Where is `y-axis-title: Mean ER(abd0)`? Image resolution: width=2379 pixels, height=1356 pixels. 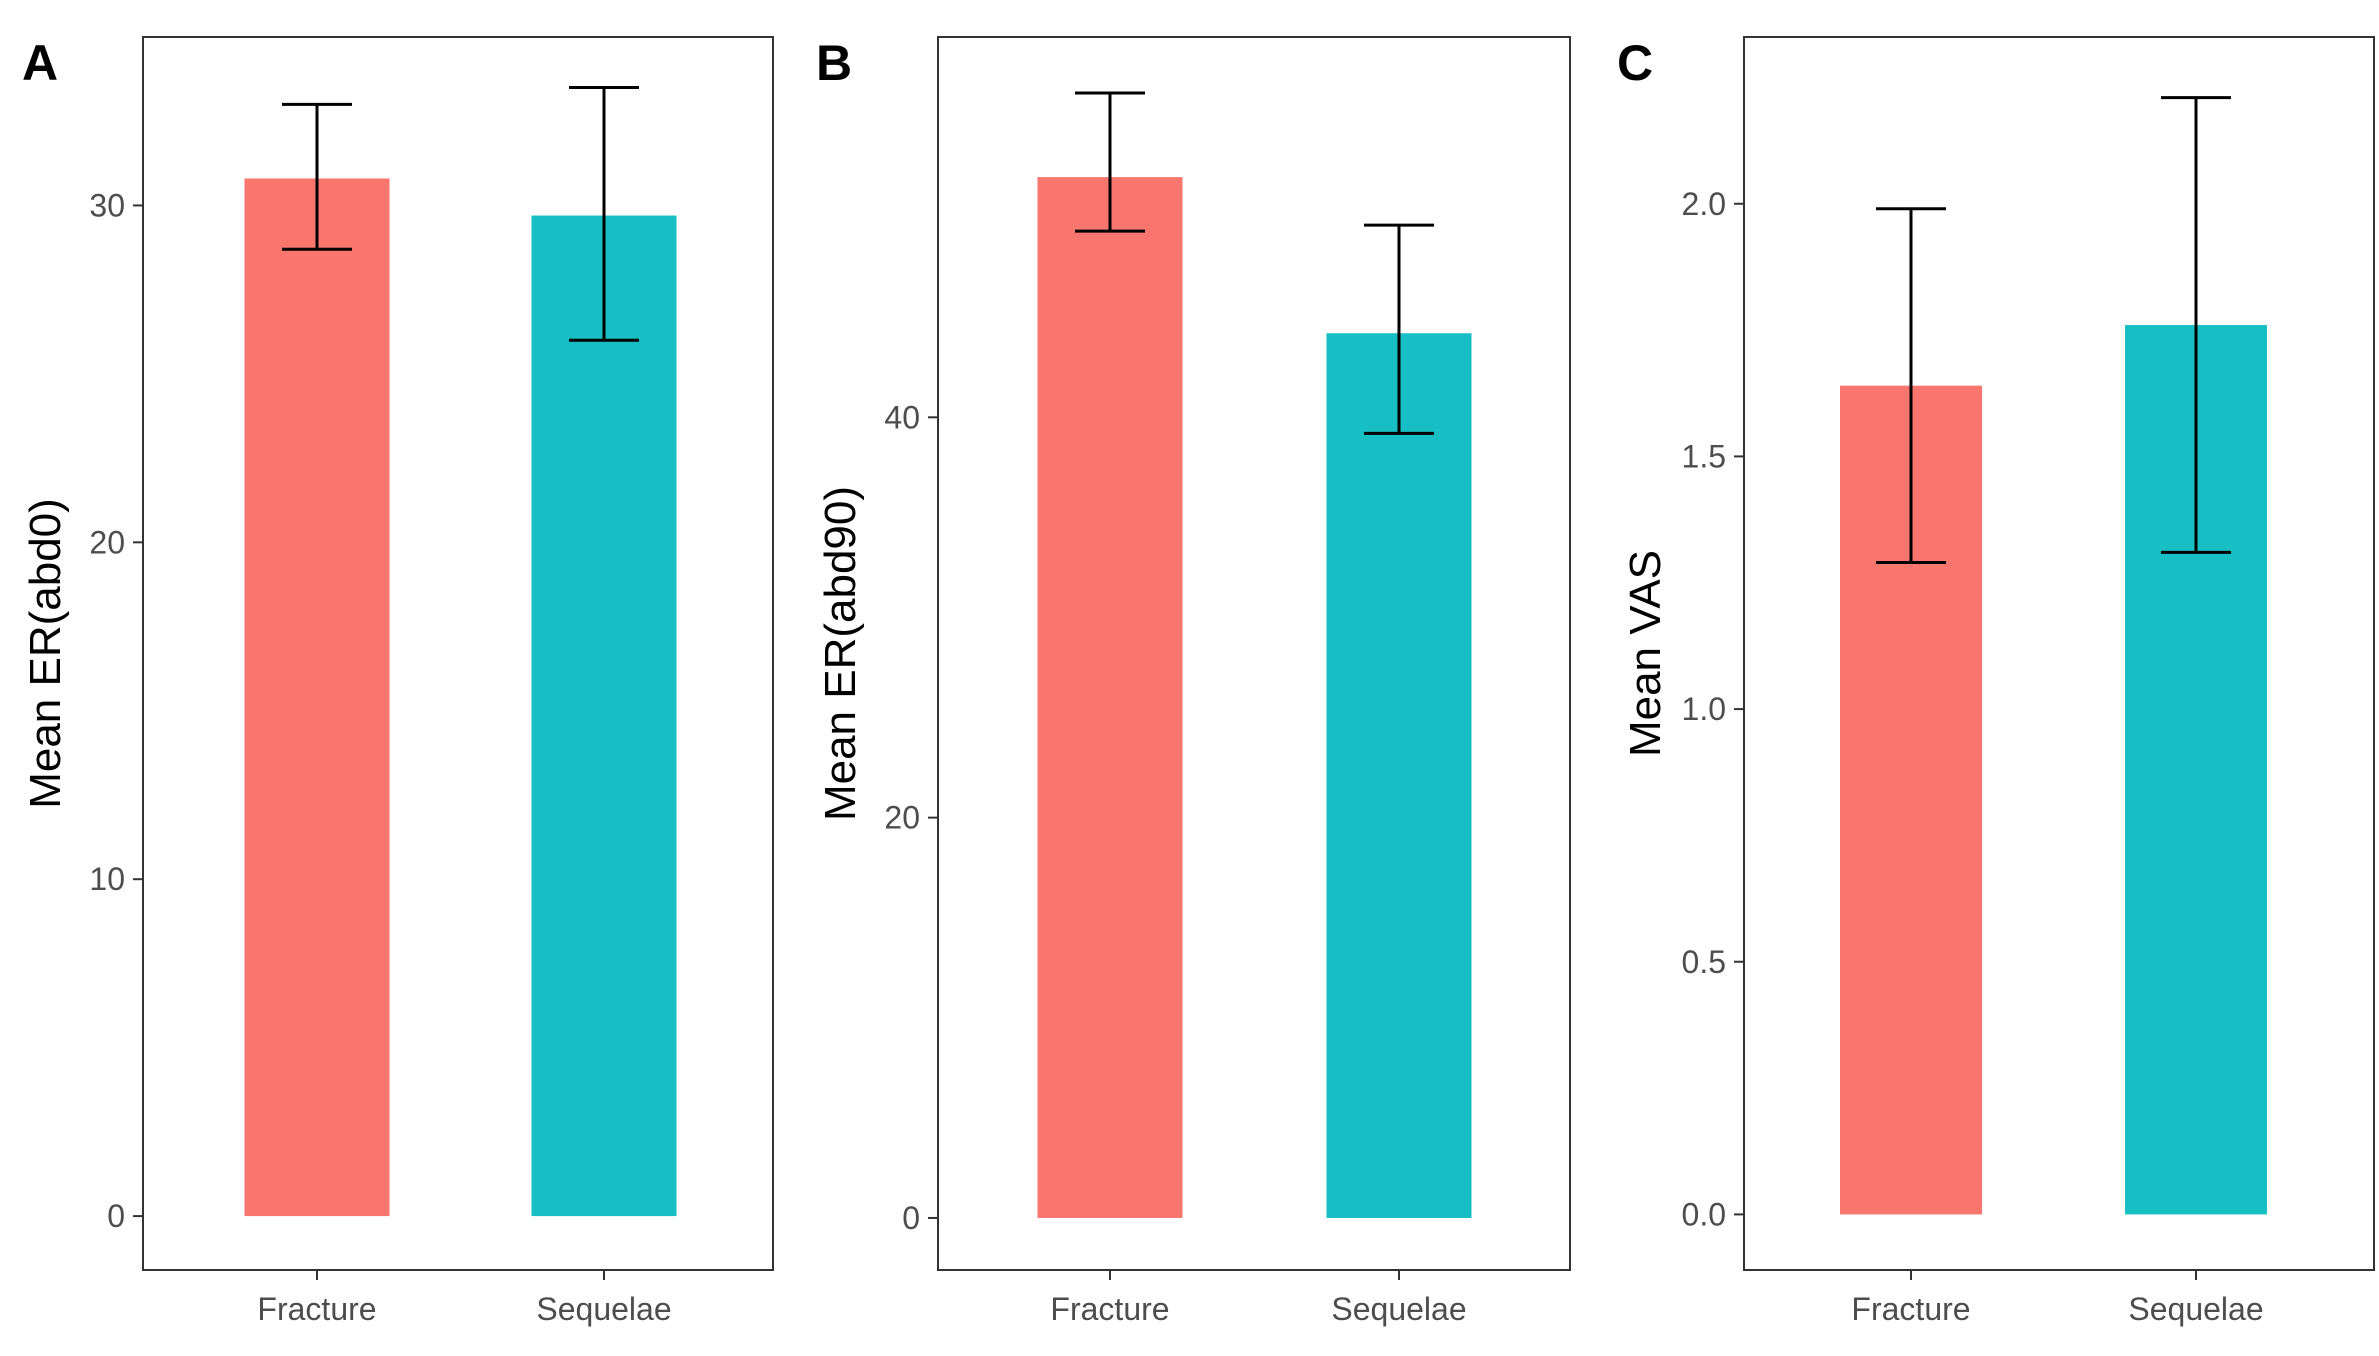
y-axis-title: Mean ER(abd0) is located at coordinates (45, 653).